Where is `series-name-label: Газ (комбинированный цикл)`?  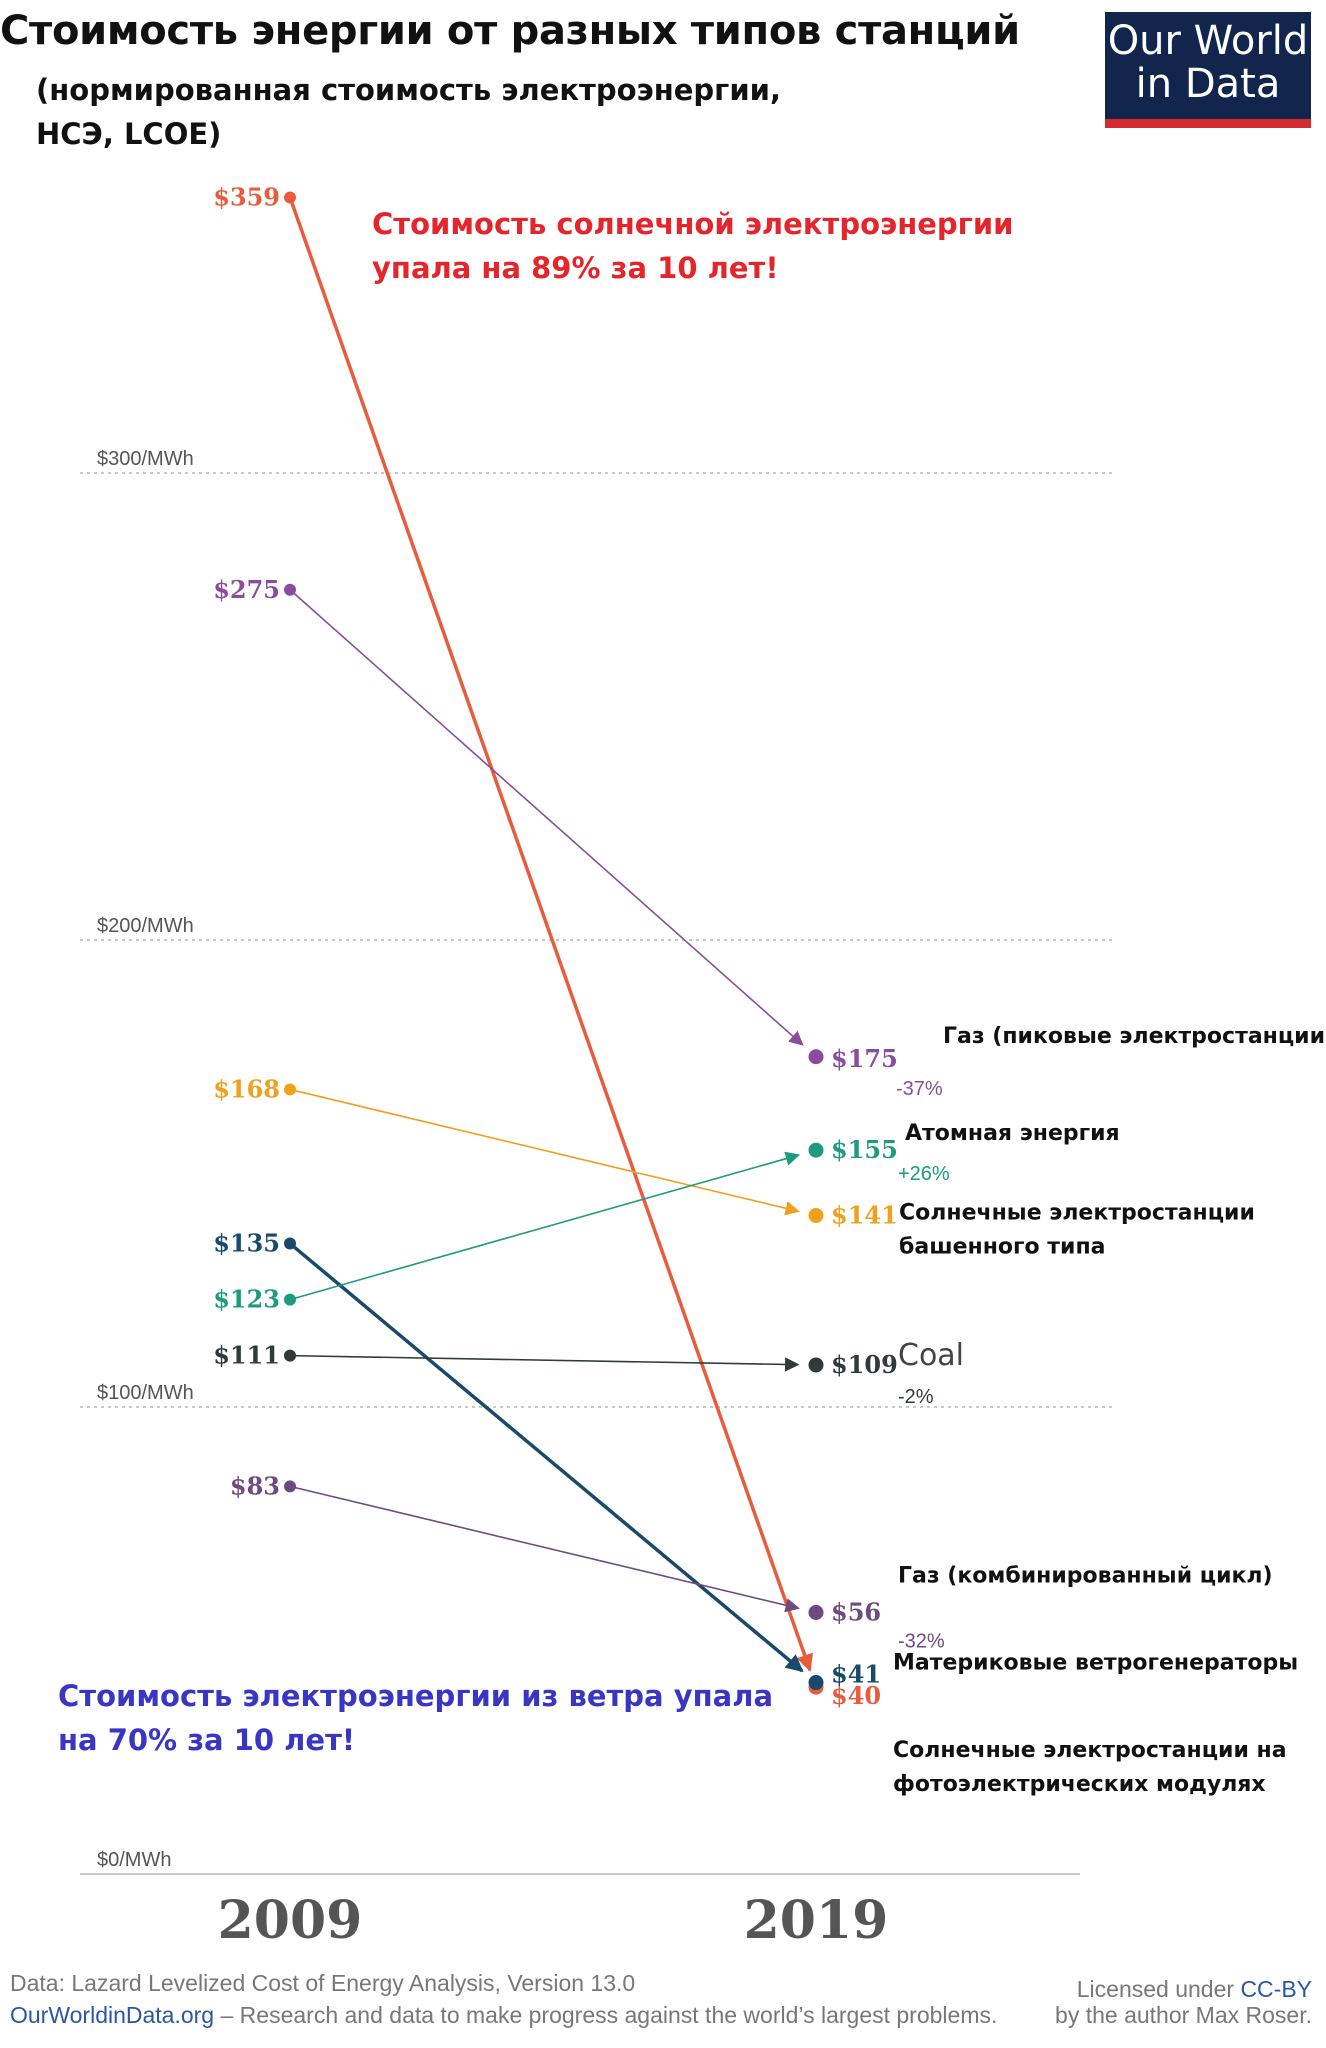
series-name-label: Газ (комбинированный цикл) is located at coordinates (1085, 1575).